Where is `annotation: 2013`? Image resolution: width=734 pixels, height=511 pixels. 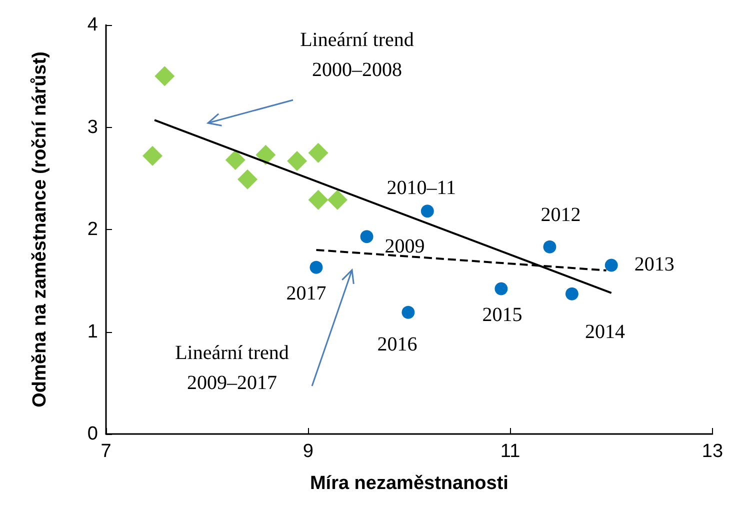
annotation: 2013 is located at coordinates (654, 264).